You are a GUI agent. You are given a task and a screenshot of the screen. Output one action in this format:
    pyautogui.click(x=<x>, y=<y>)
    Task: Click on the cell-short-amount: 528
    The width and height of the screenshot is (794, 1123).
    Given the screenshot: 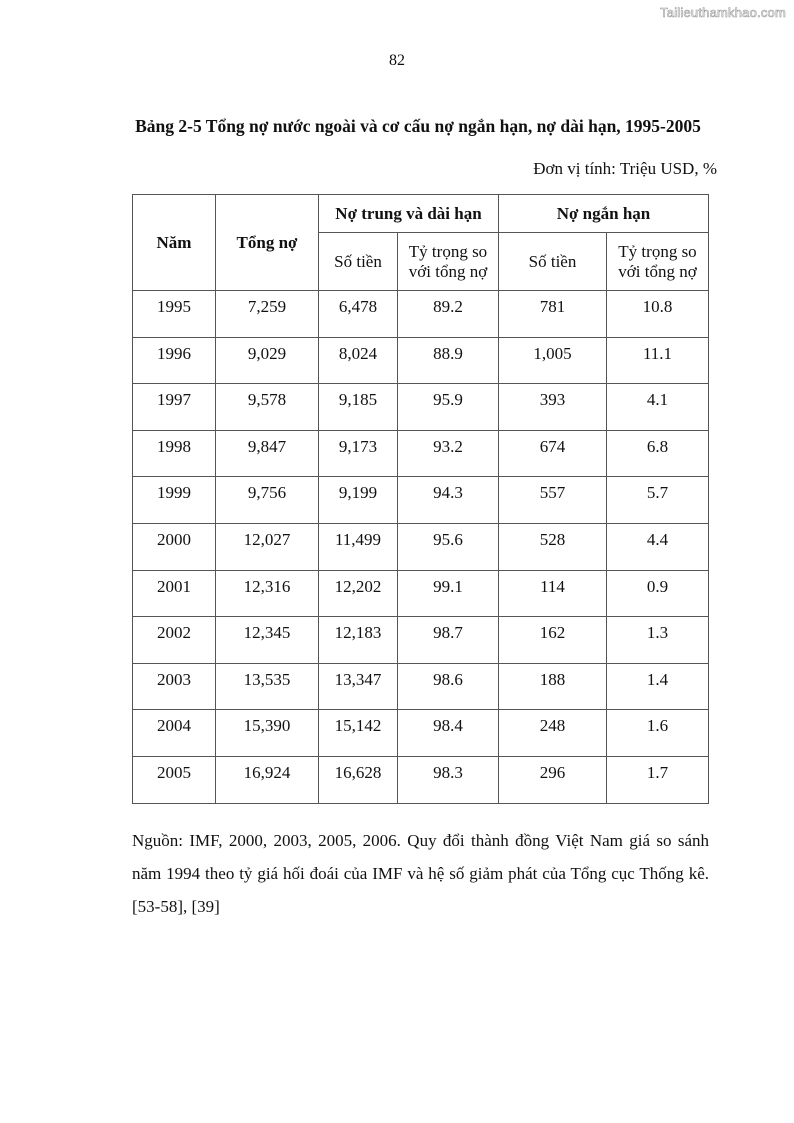 What is the action you would take?
    pyautogui.click(x=552, y=546)
    